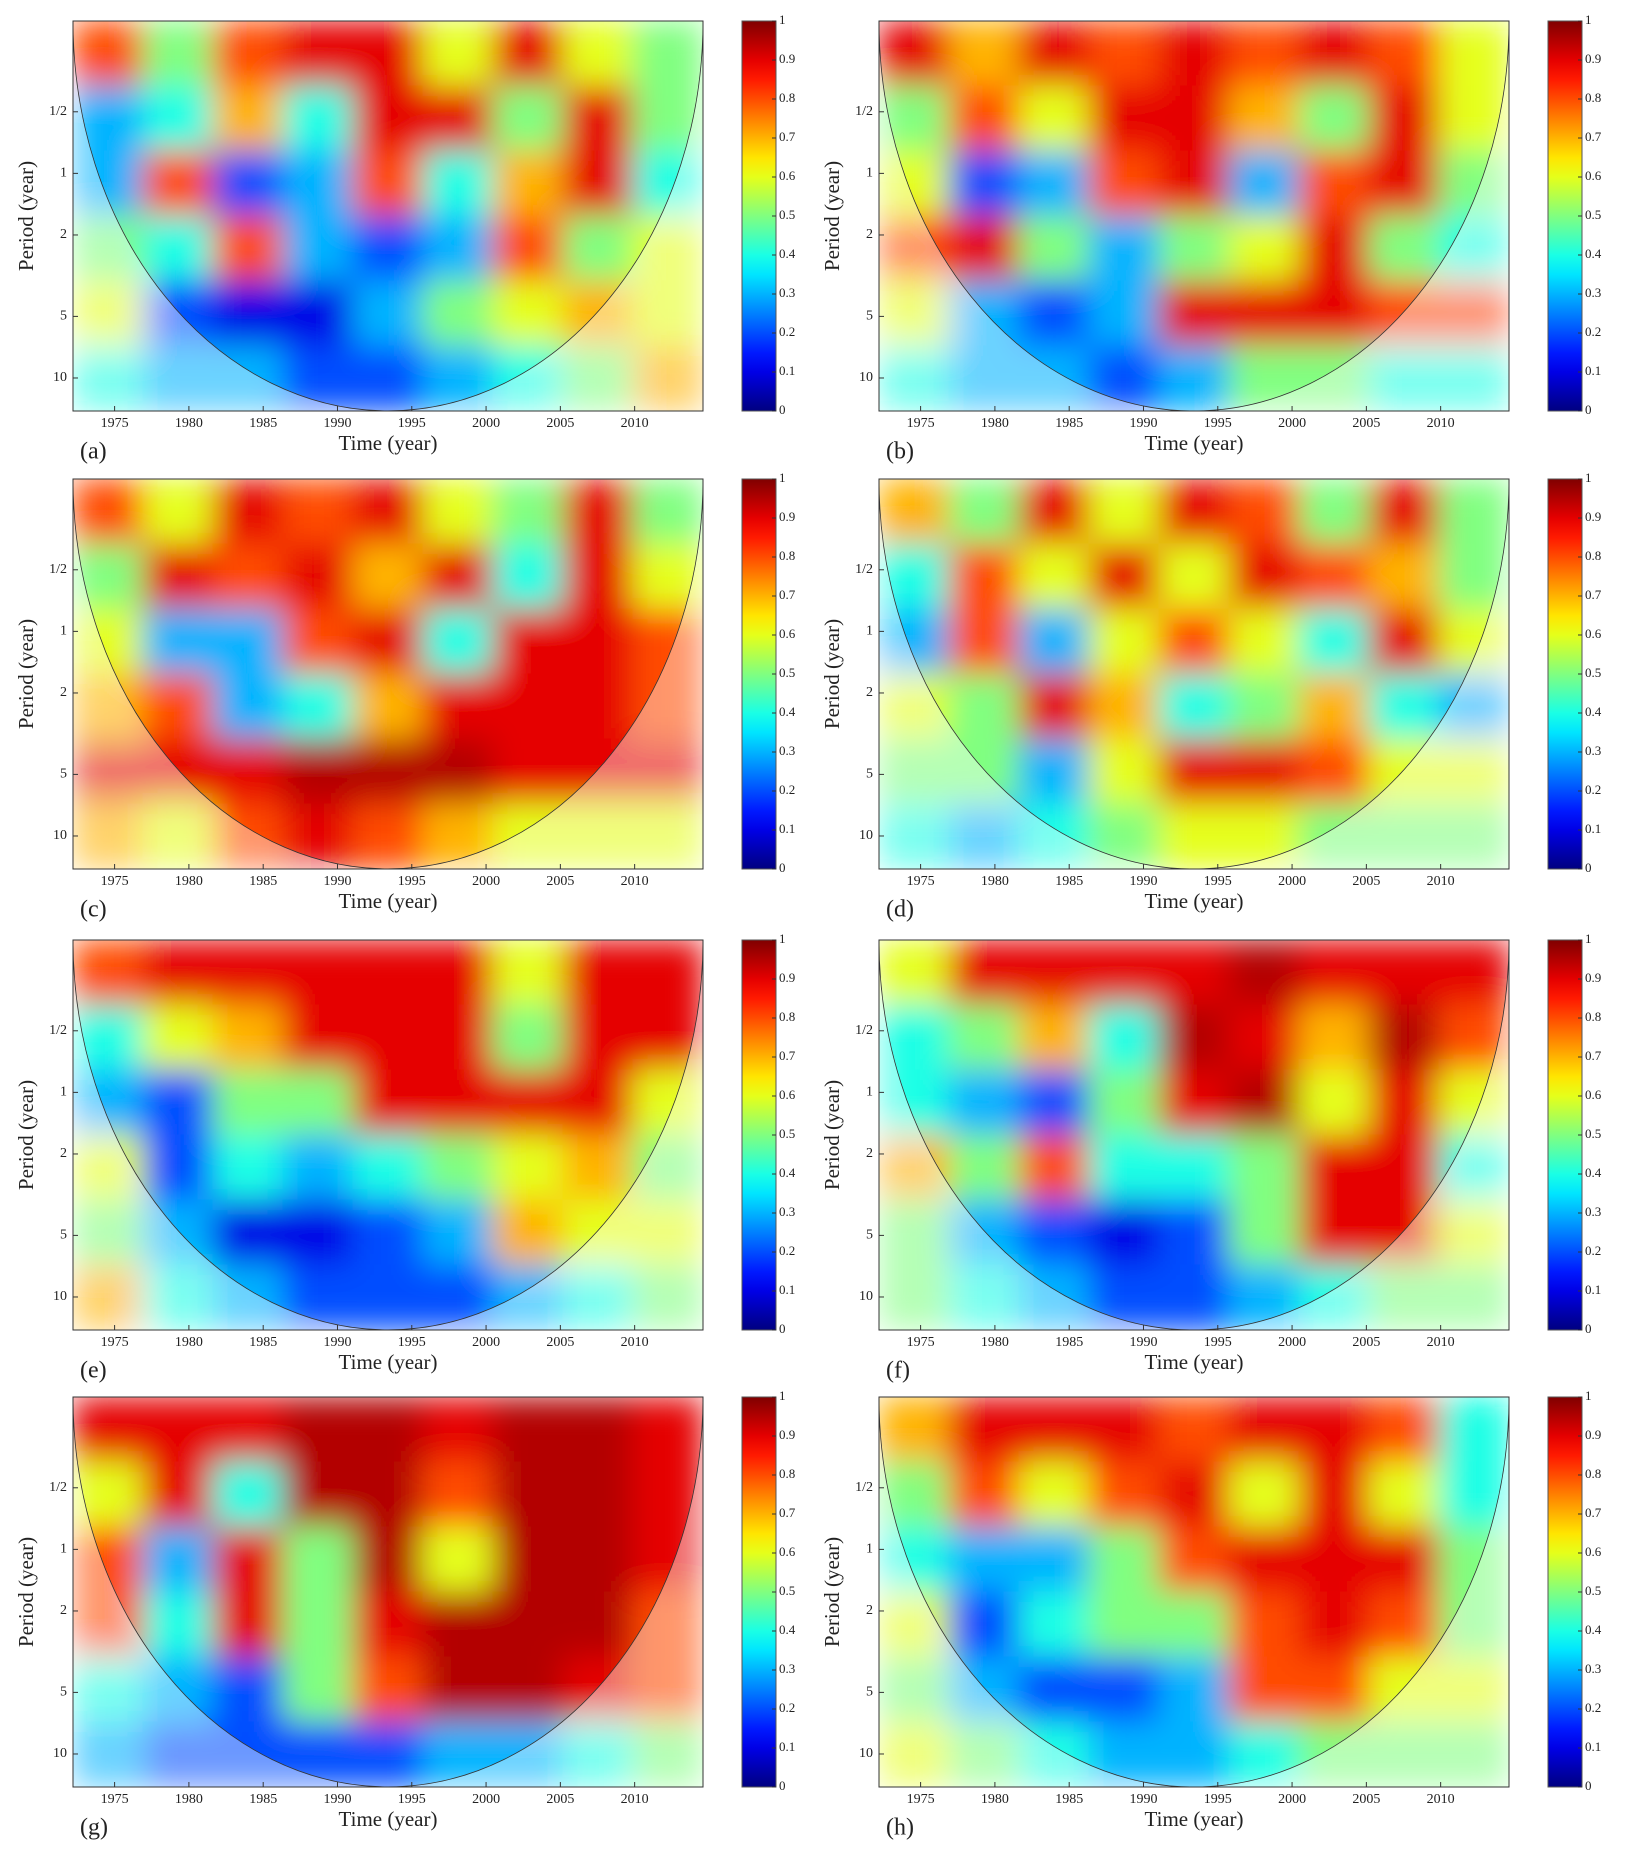 This screenshot has width=1638, height=1851. I want to click on panel-label: (g), so click(94, 1828).